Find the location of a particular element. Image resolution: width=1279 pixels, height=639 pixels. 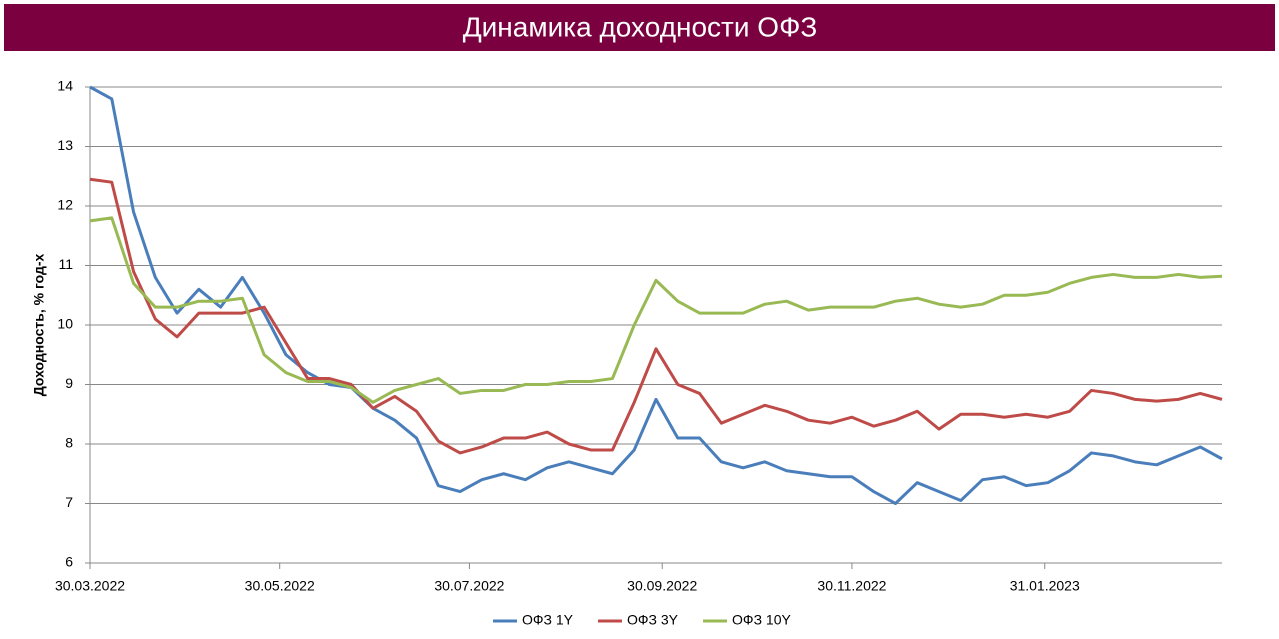

y-tick-label: 7 is located at coordinates (69, 502).